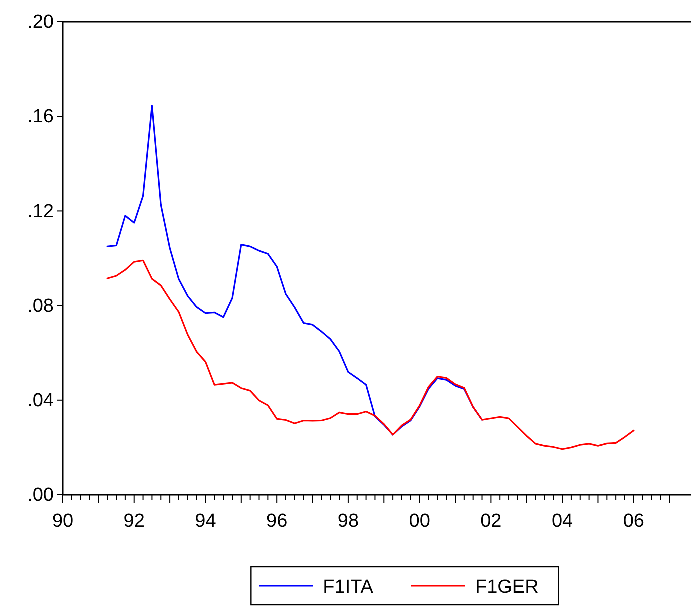 This screenshot has width=692, height=610. What do you see at coordinates (41, 211) in the screenshot?
I see `y-tick-label: .12` at bounding box center [41, 211].